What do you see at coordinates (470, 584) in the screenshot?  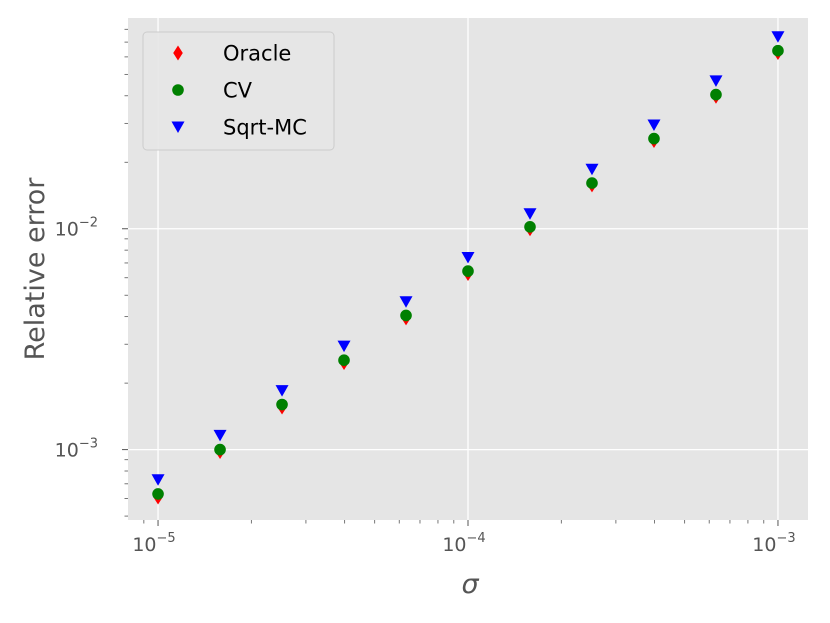 I see `x-axis-label: σ` at bounding box center [470, 584].